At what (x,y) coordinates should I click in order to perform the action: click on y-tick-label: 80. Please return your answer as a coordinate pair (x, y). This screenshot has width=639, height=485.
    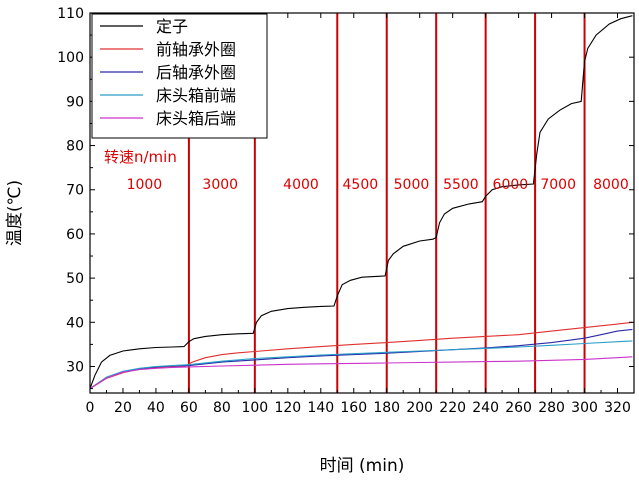
    Looking at the image, I should click on (75, 147).